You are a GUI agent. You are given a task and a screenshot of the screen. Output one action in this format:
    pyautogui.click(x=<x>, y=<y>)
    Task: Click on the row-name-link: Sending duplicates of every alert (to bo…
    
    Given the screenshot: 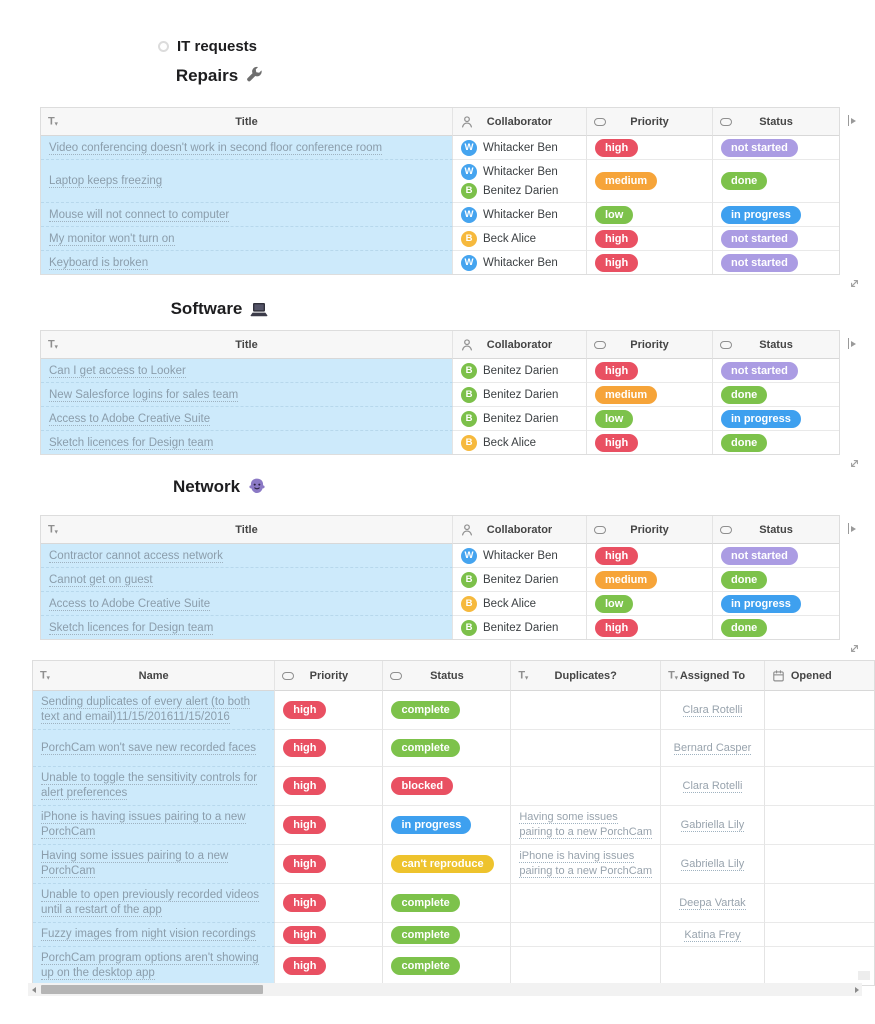 What is the action you would take?
    pyautogui.click(x=146, y=710)
    